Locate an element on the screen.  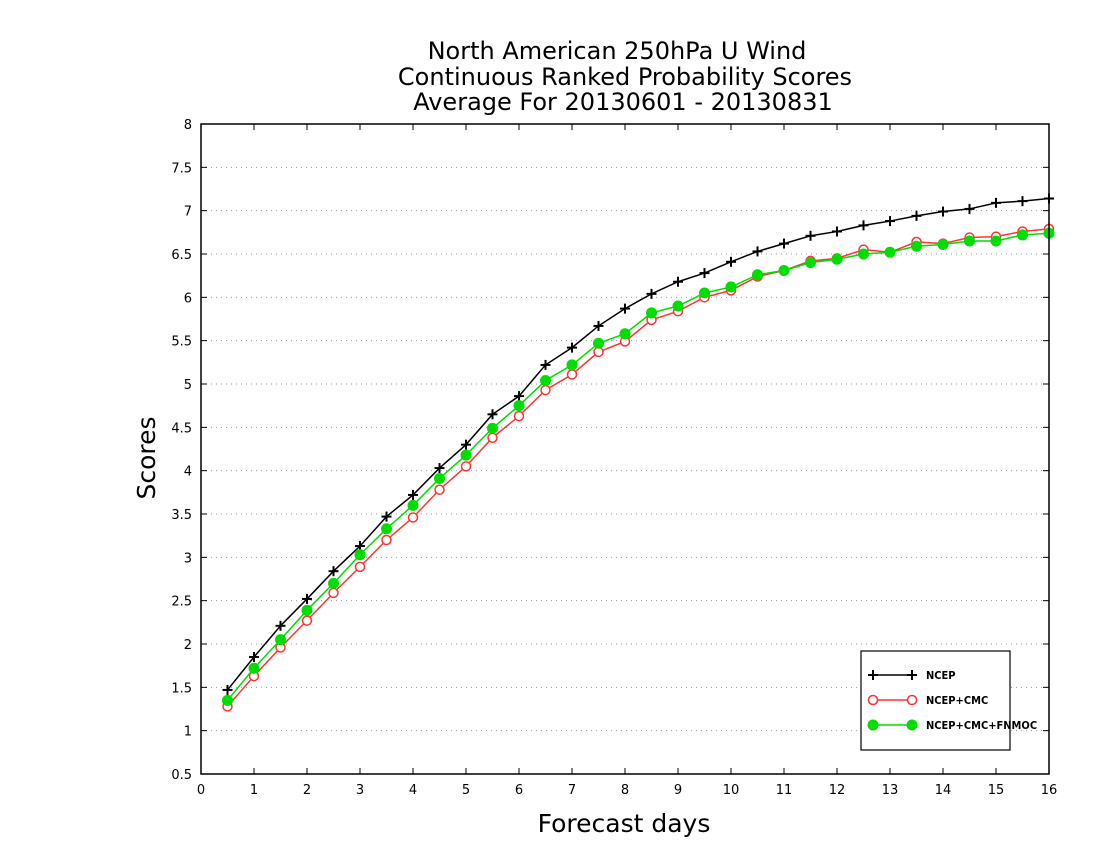
x-tick-label: 14 is located at coordinates (943, 790).